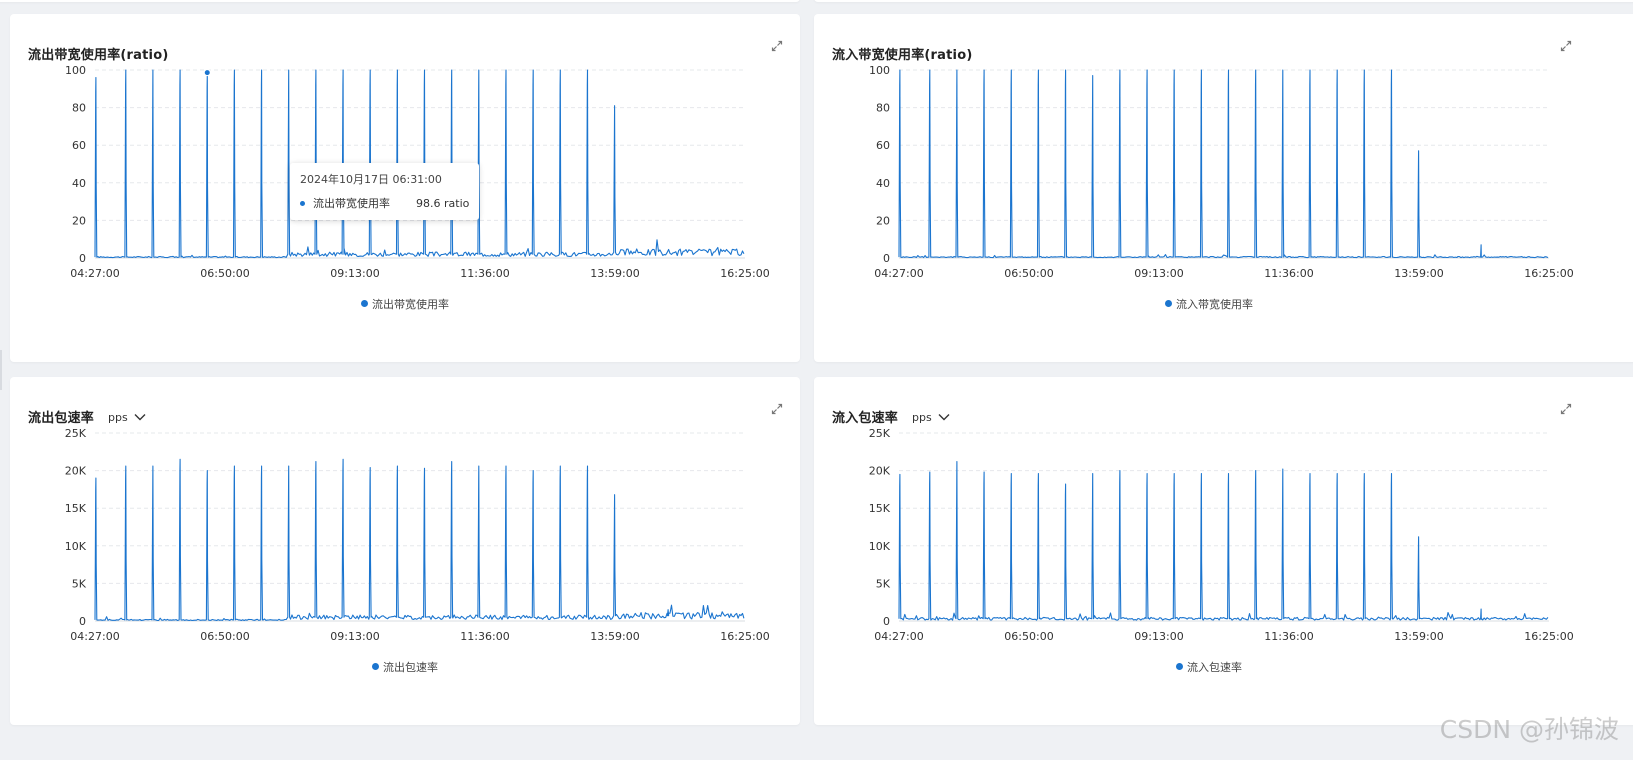 The width and height of the screenshot is (1633, 760). What do you see at coordinates (902, 55) in the screenshot?
I see `panel-title: 流入带宽使用率(ratio)` at bounding box center [902, 55].